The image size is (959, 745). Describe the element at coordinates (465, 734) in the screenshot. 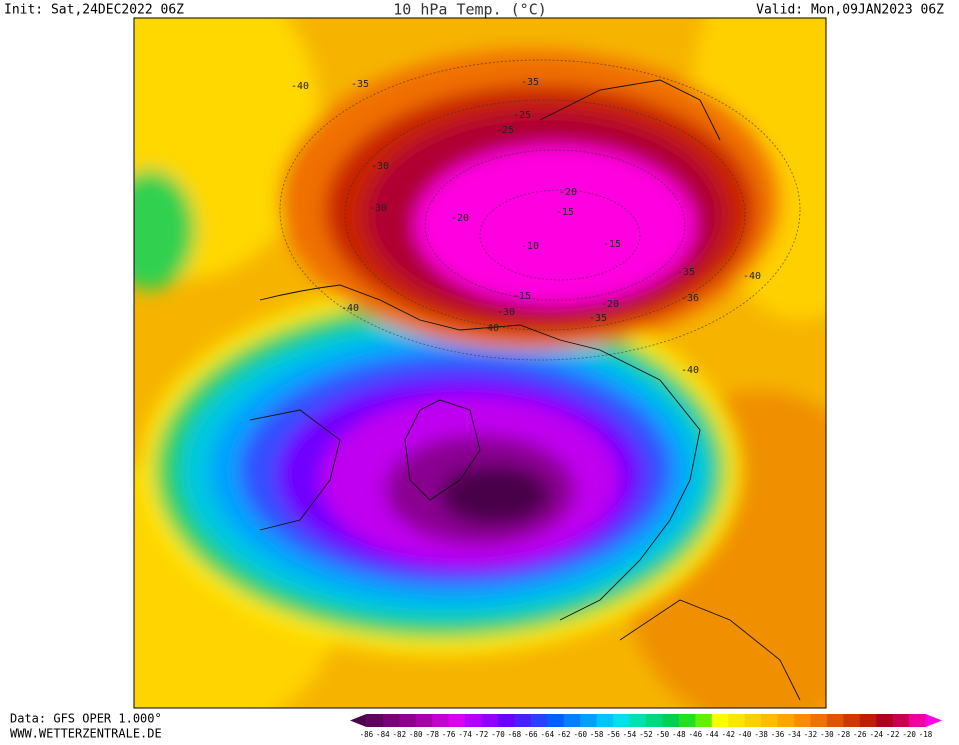

I see `legend-label: -74` at that location.